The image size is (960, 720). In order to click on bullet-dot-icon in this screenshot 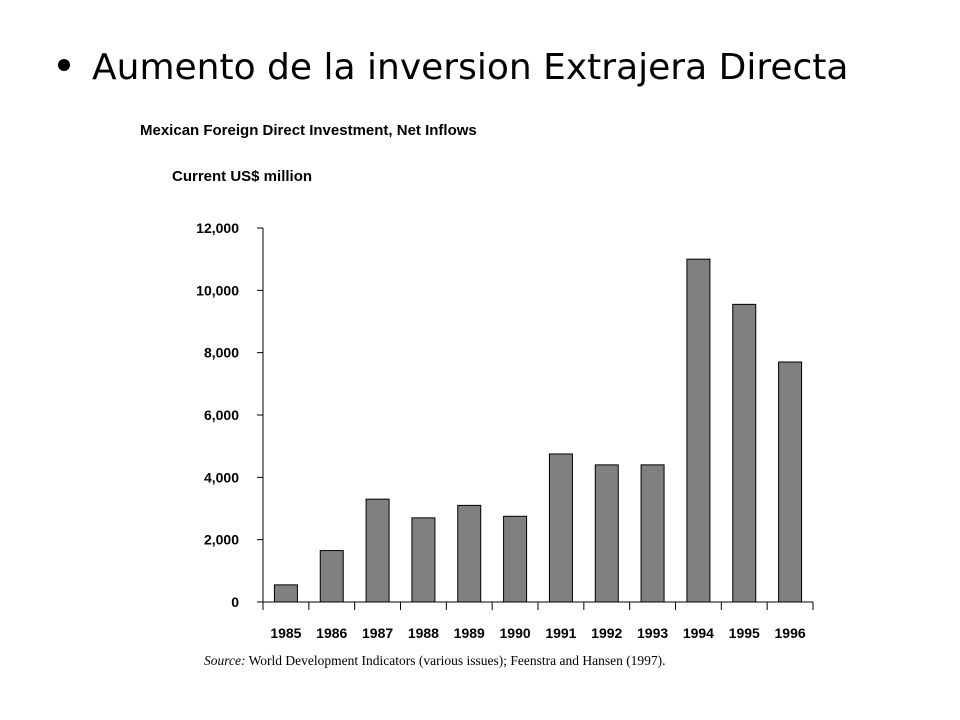, I will do `click(64, 65)`.